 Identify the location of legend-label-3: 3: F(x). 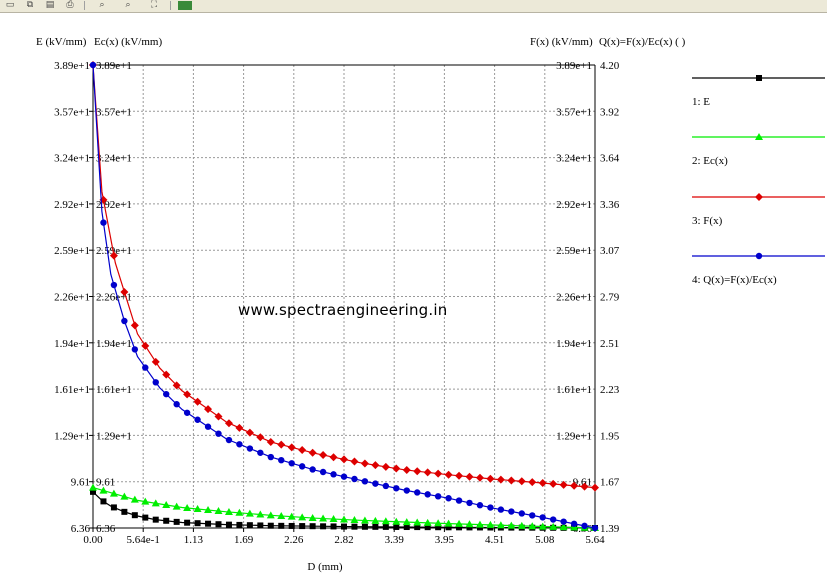
(707, 221).